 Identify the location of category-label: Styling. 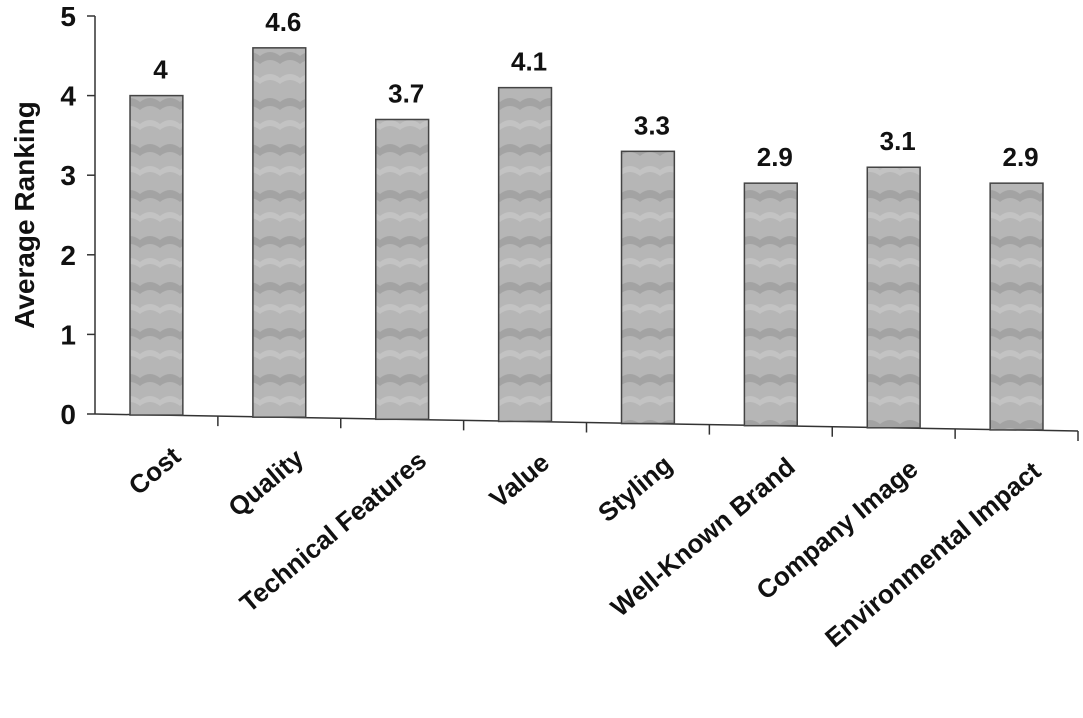
(635, 488).